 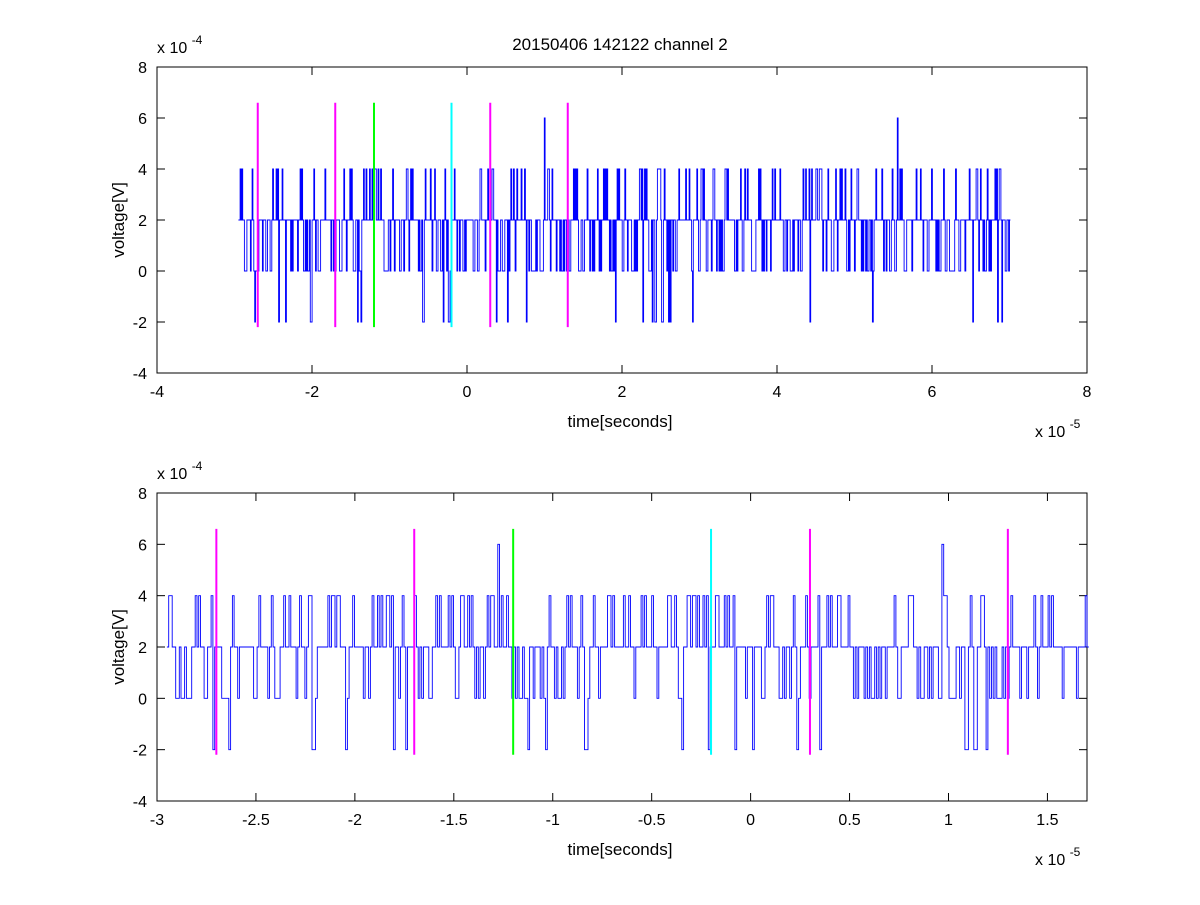 I want to click on top-y-exponent: x 10 -4, so click(x=180, y=45).